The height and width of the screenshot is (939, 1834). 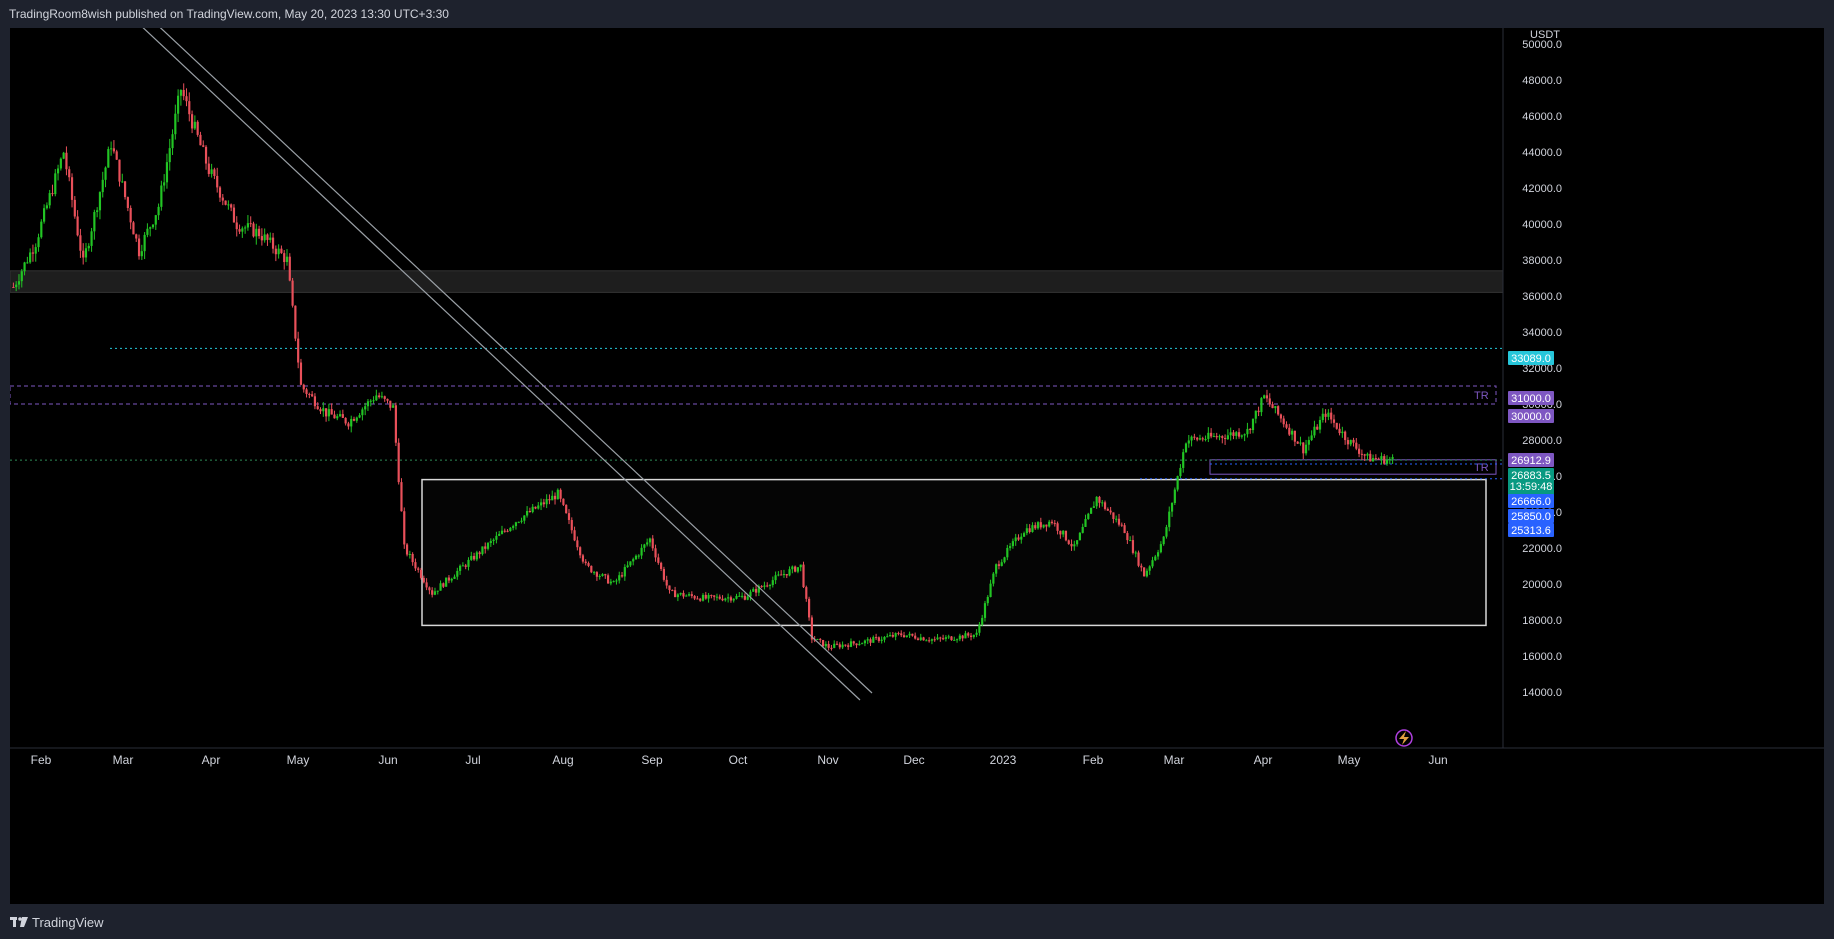 I want to click on x-tick-label: Nov, so click(x=827, y=760).